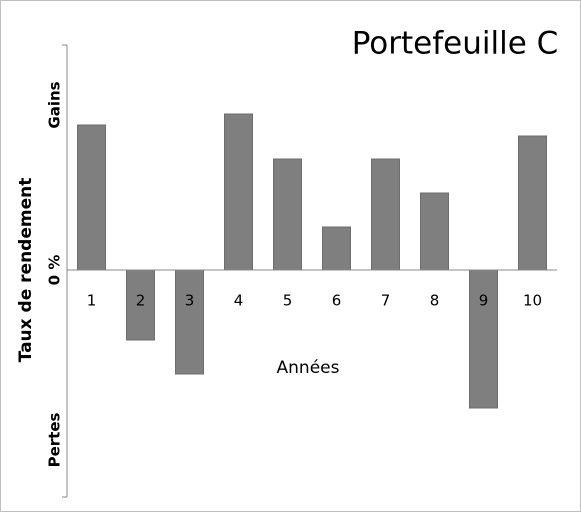 The width and height of the screenshot is (581, 512). I want to click on x-tick-label: 10, so click(532, 301).